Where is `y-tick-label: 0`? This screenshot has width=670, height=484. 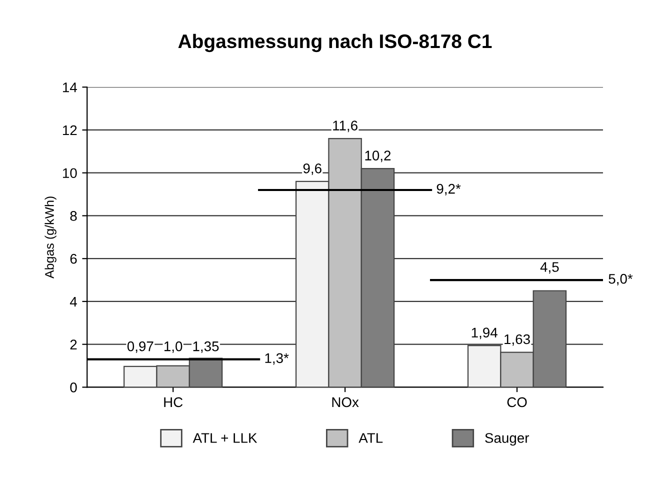 y-tick-label: 0 is located at coordinates (73, 387).